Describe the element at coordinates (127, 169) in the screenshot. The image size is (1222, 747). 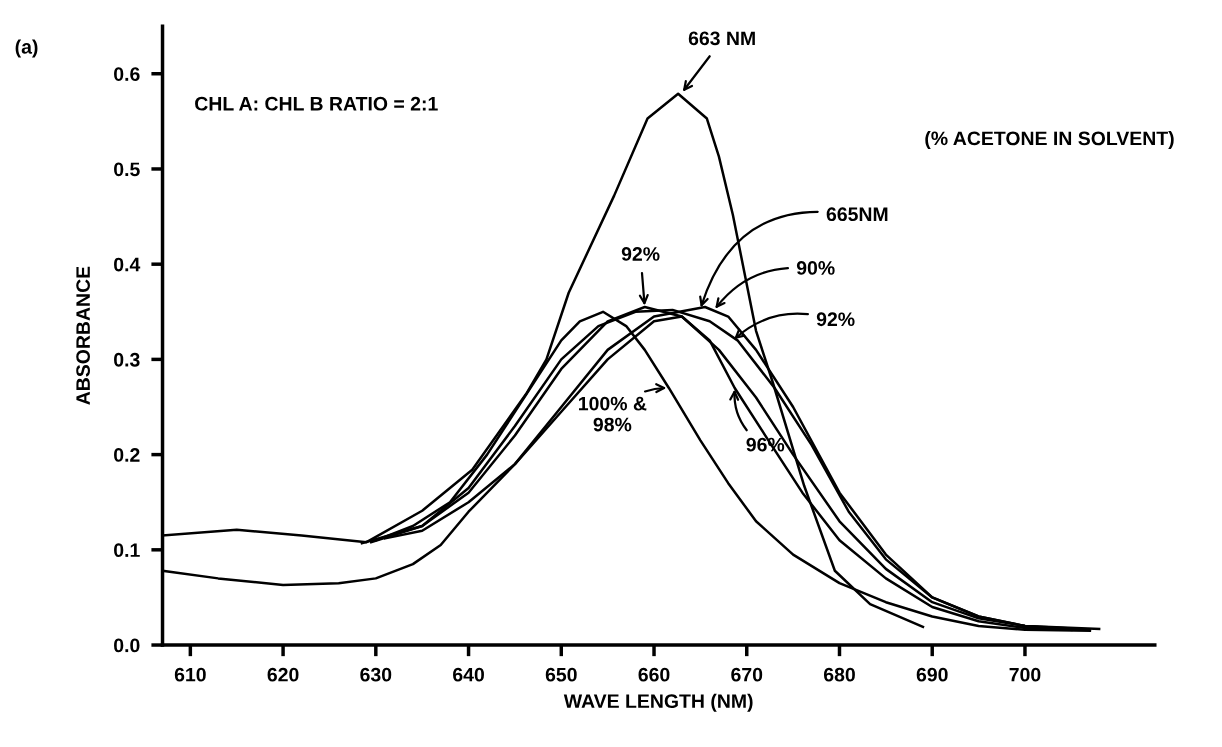
I see `y-tick-label: 0.5` at that location.